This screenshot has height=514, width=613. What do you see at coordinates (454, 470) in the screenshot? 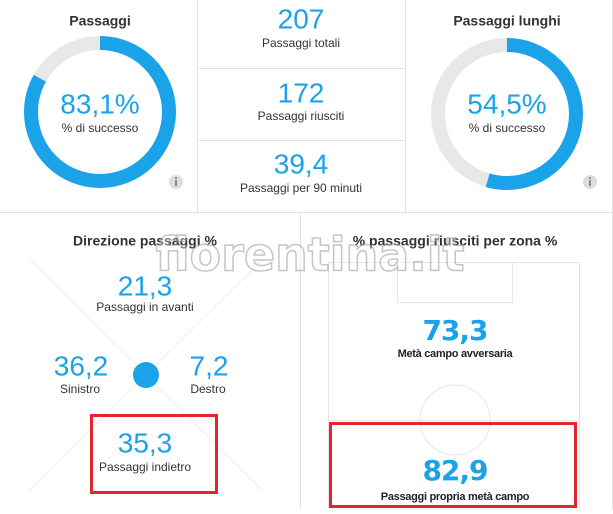
I see `zone-value: 82,9` at bounding box center [454, 470].